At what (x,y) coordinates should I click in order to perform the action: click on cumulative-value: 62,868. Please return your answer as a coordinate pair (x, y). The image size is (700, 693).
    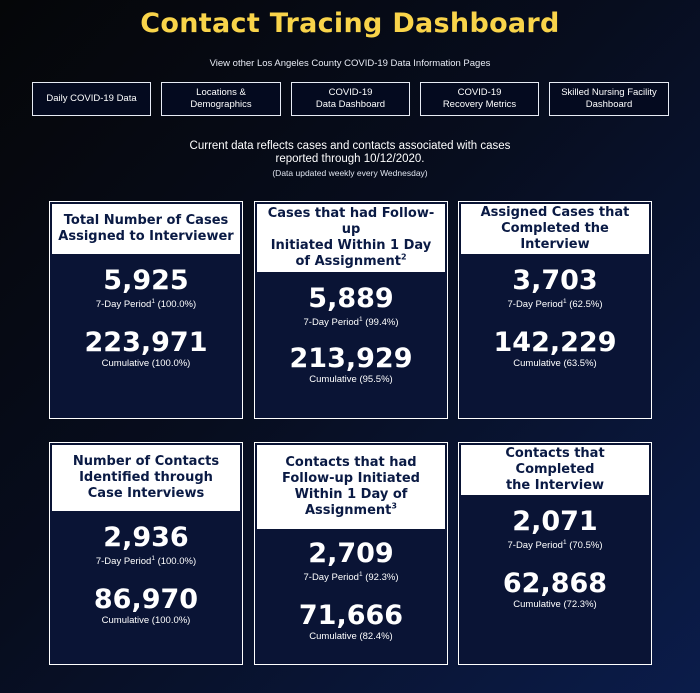
    Looking at the image, I should click on (555, 583).